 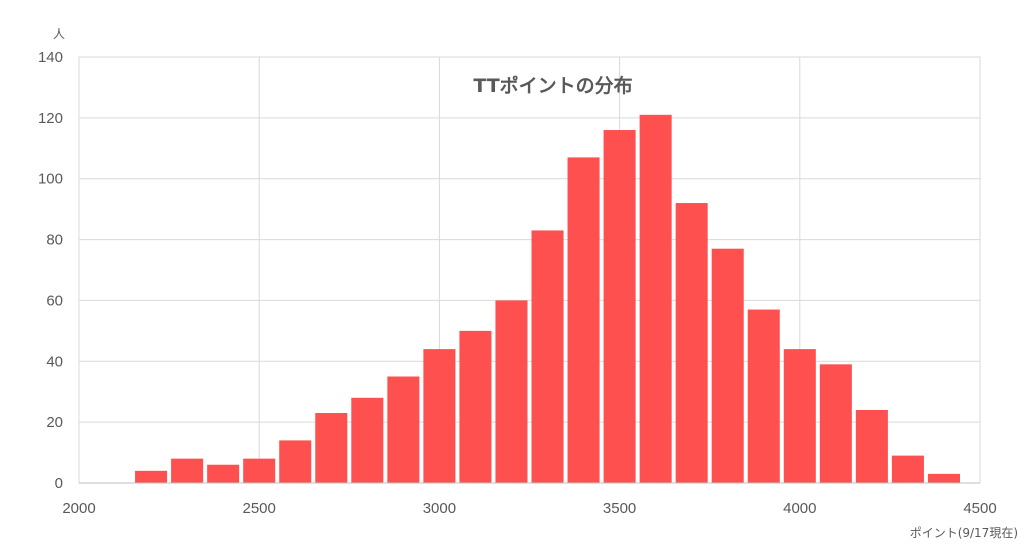 I want to click on y-tick-label: 20, so click(x=54, y=422).